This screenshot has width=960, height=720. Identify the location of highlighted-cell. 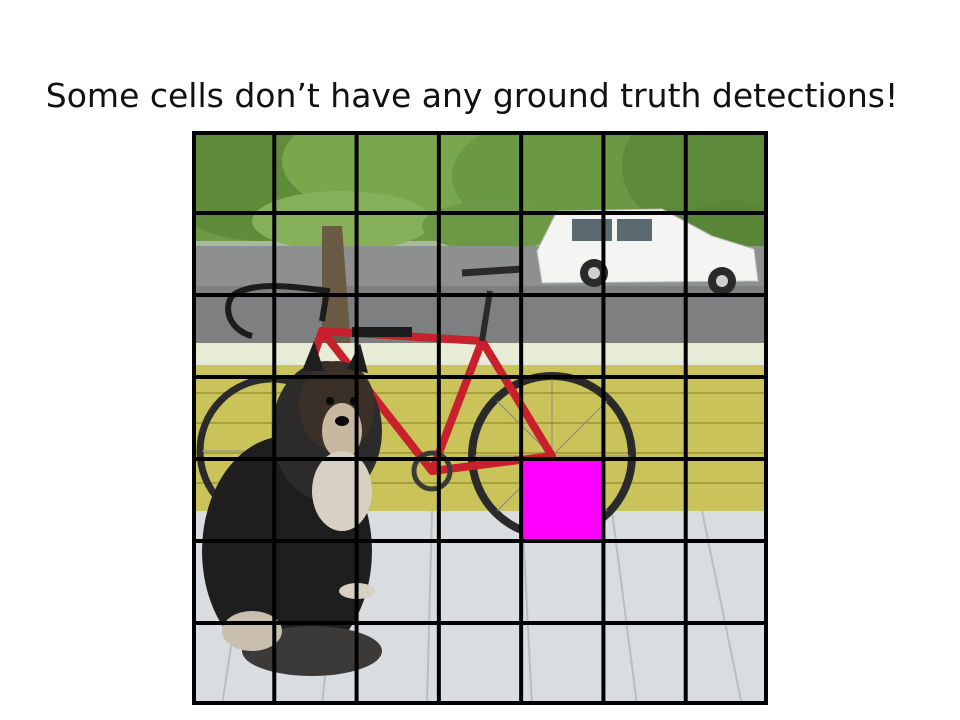
(562, 500).